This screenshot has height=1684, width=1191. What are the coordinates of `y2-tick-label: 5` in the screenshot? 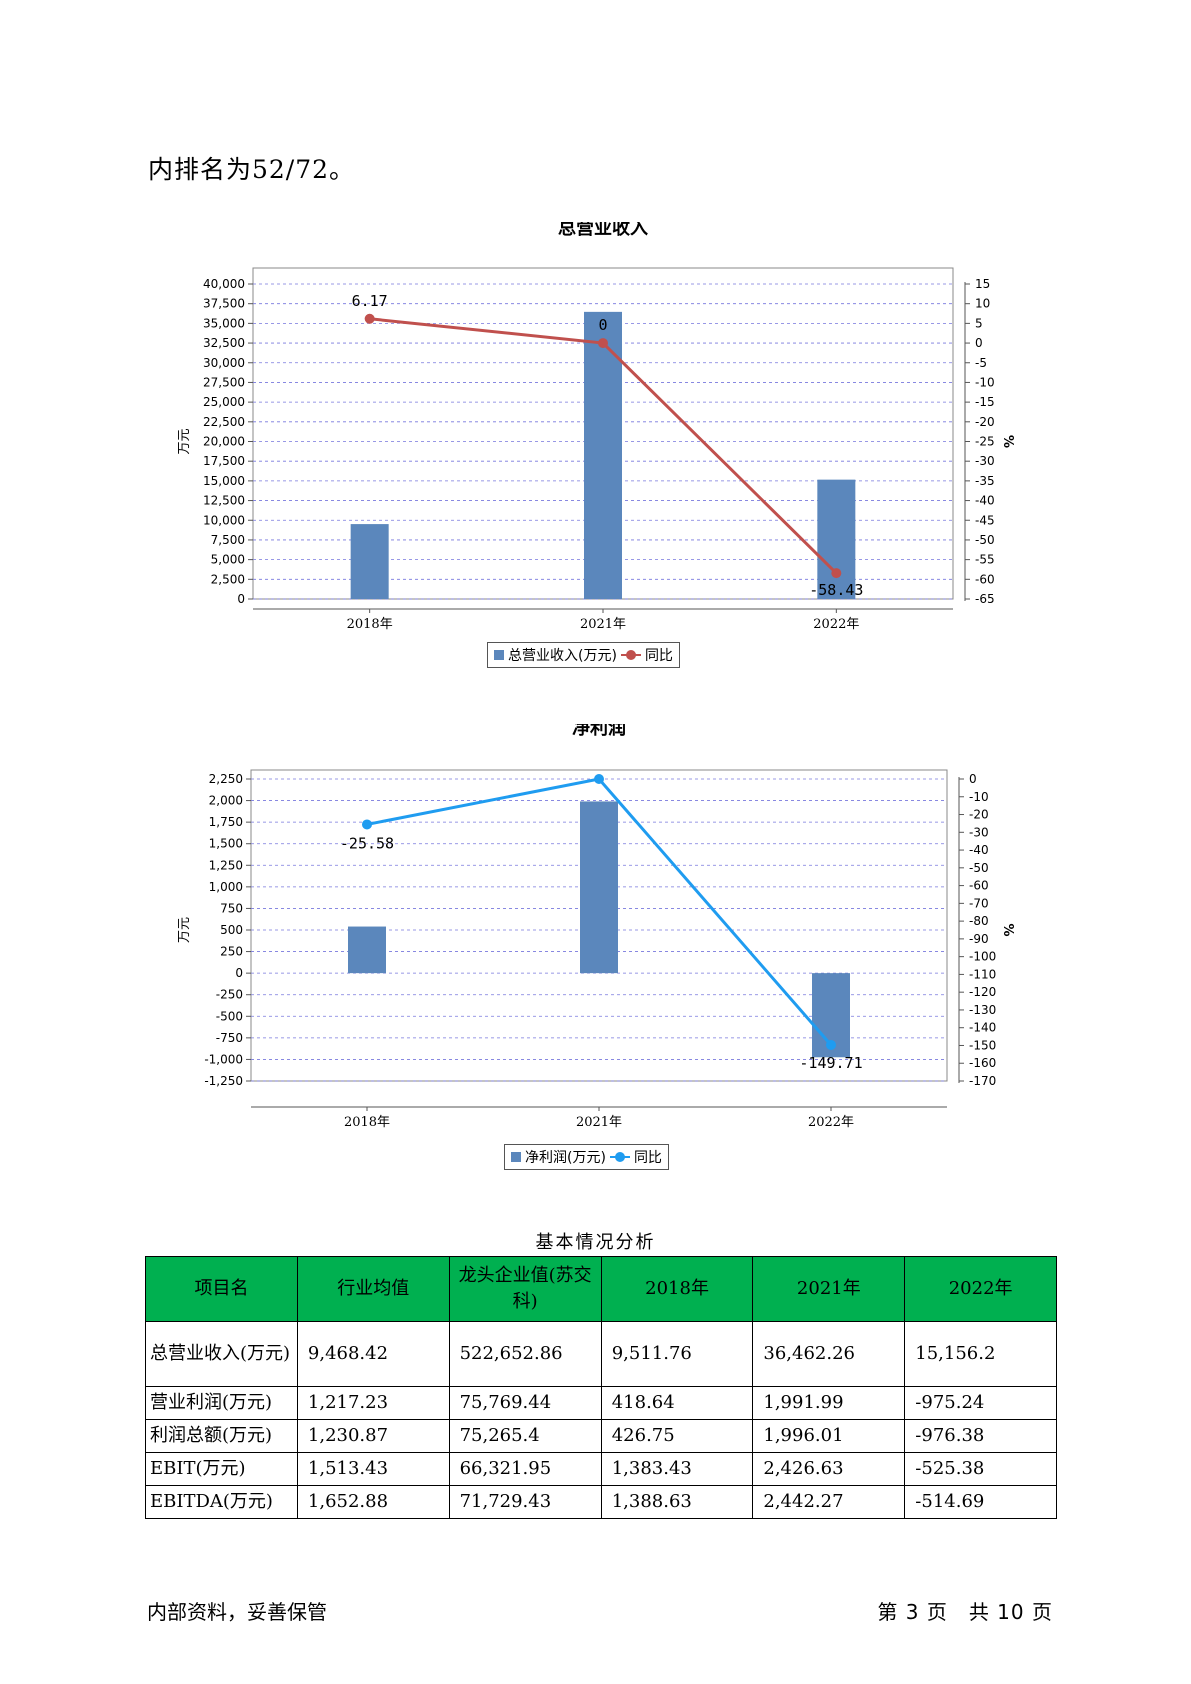 It's located at (979, 323).